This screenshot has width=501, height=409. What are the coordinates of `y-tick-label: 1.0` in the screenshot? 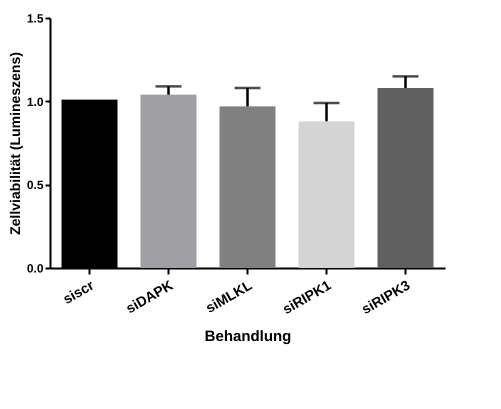 It's located at (35, 101).